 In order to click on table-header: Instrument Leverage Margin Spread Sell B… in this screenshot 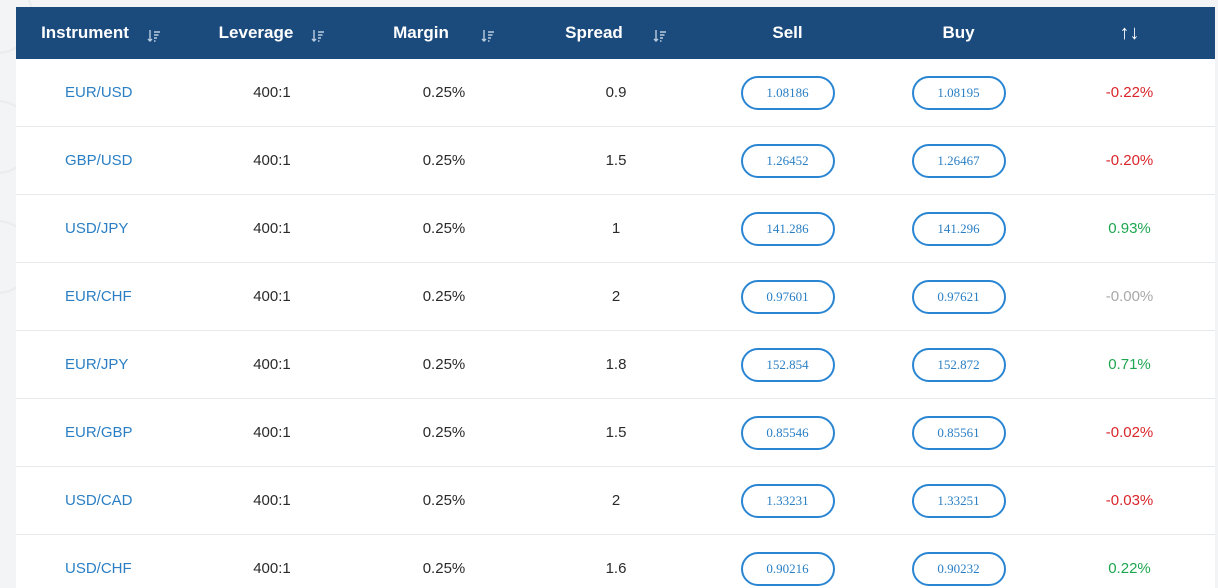, I will do `click(615, 33)`.